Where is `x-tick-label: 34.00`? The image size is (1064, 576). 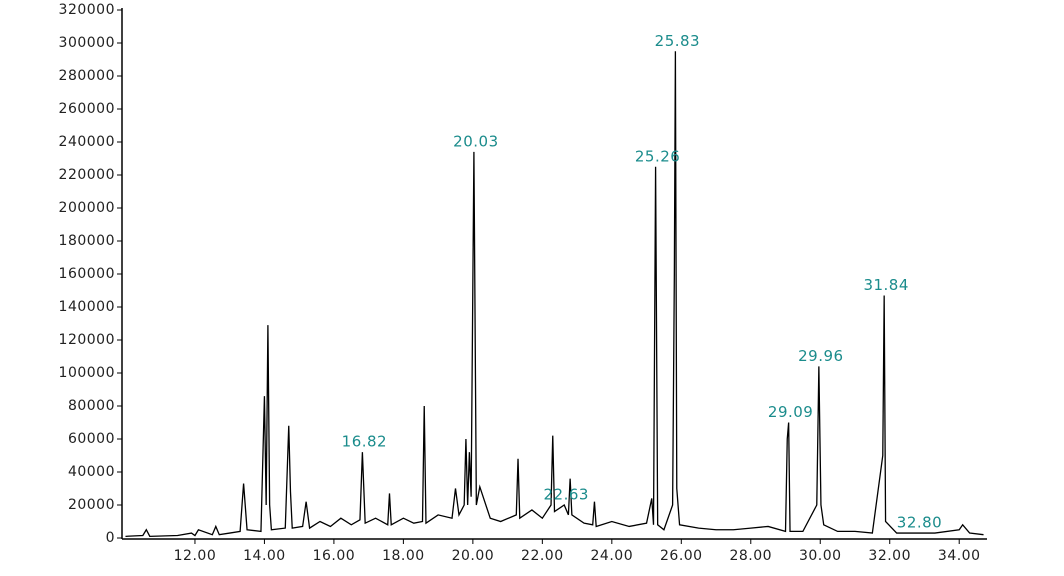 x-tick-label: 34.00 is located at coordinates (959, 556).